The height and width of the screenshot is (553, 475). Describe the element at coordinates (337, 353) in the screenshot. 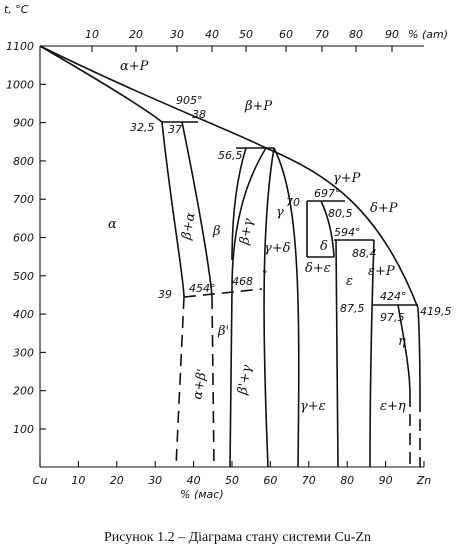

I see `epsilon-left` at that location.